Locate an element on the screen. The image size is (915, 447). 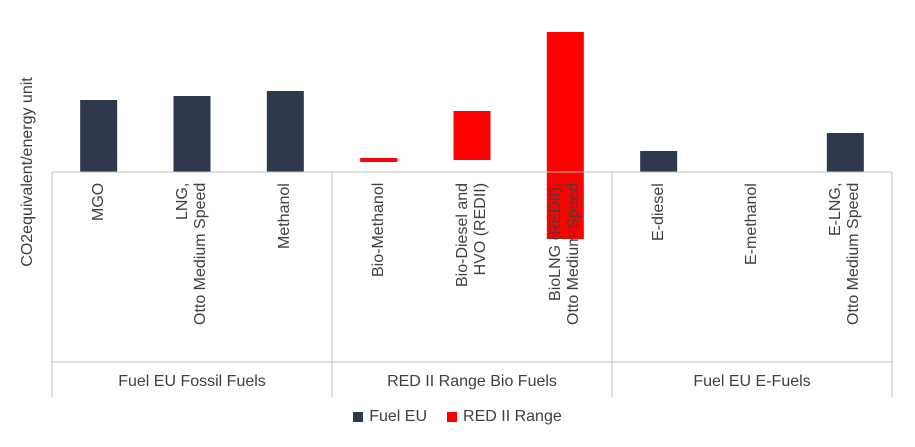
legend-item-red-ii-range: RED II Range is located at coordinates (504, 417).